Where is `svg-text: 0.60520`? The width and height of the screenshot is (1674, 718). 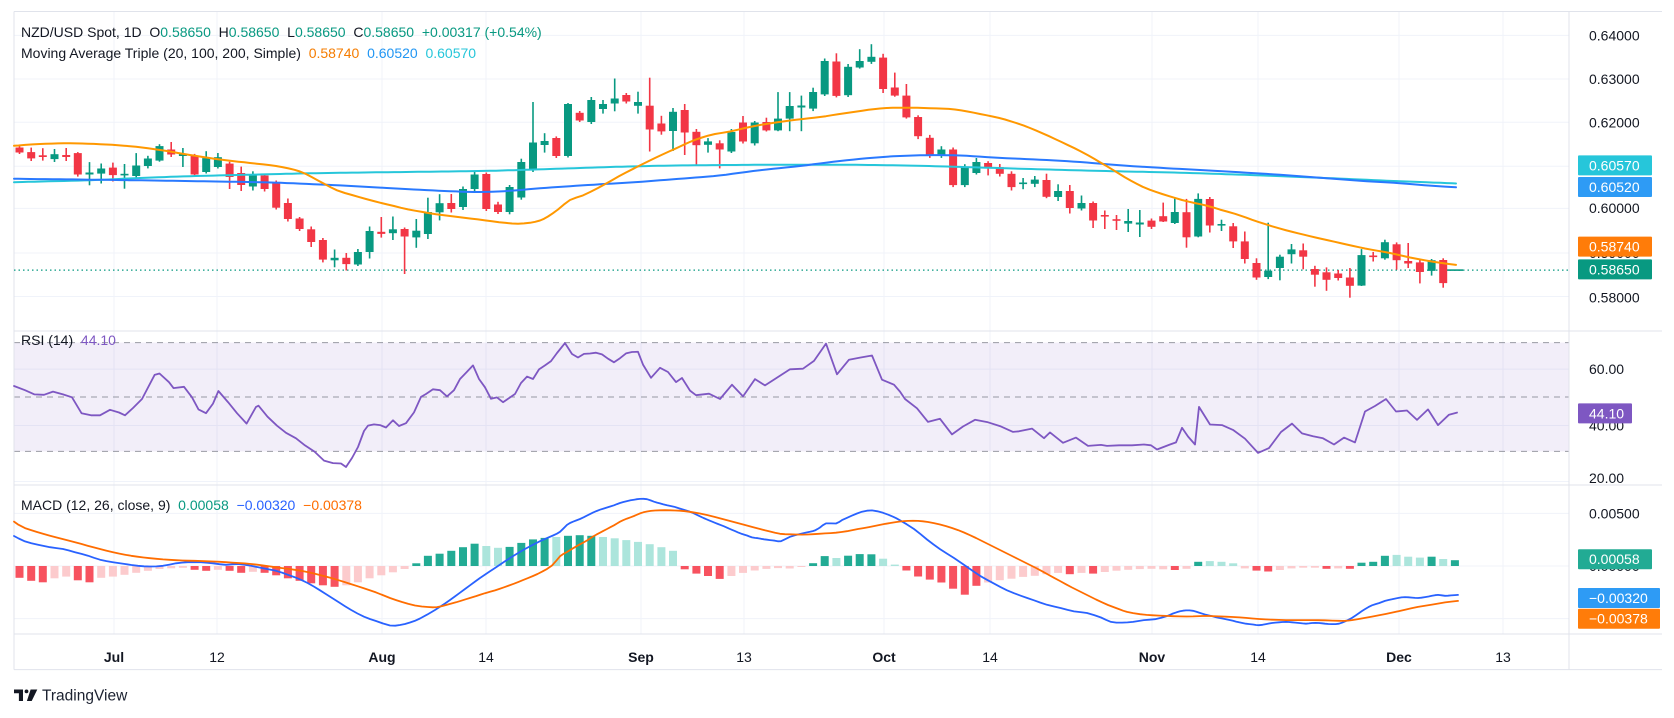
svg-text: 0.60520 is located at coordinates (1614, 187).